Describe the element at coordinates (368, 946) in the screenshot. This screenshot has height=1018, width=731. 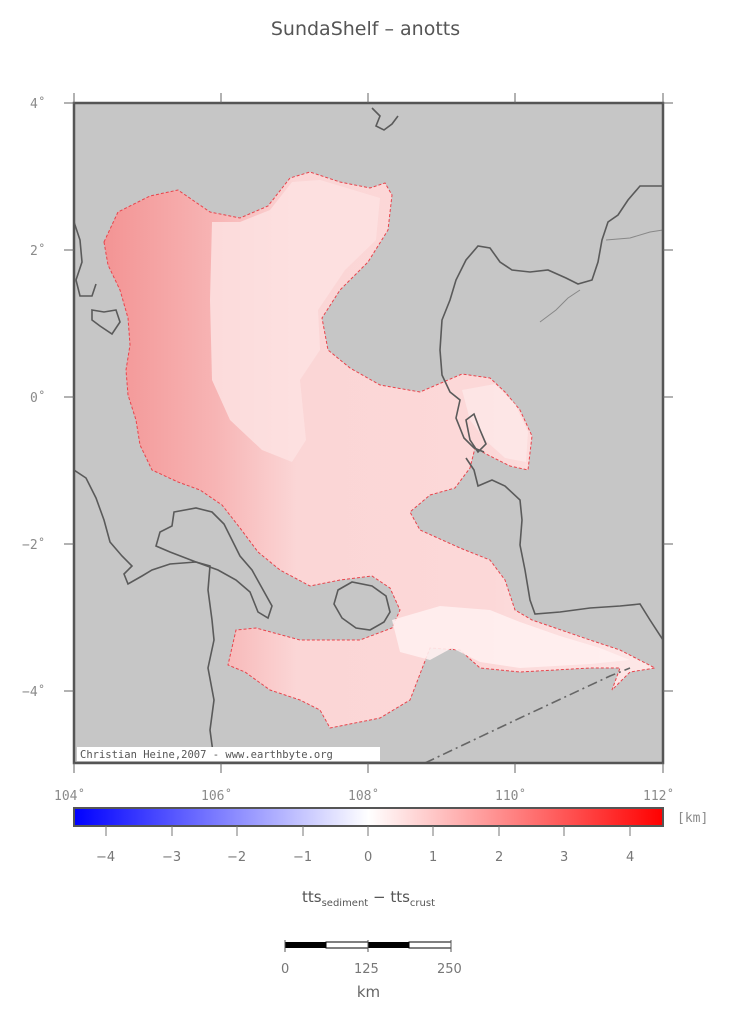
I see `scale-bar` at that location.